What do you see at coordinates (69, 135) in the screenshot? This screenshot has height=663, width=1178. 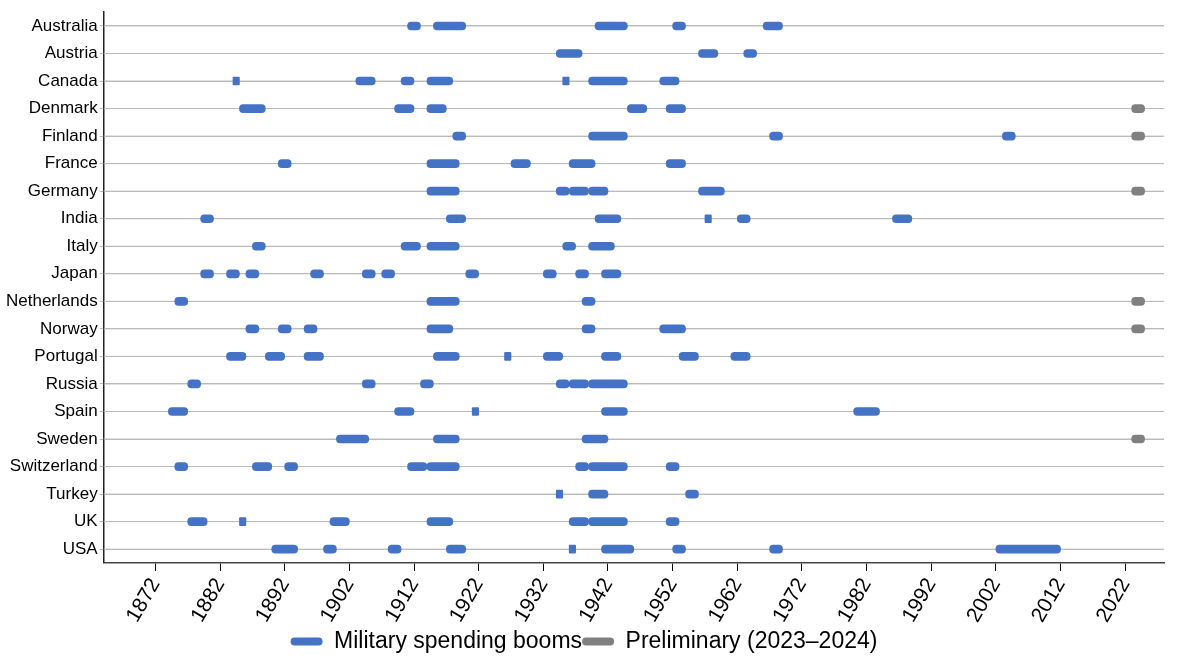 I see `y-tick-label: Finland` at bounding box center [69, 135].